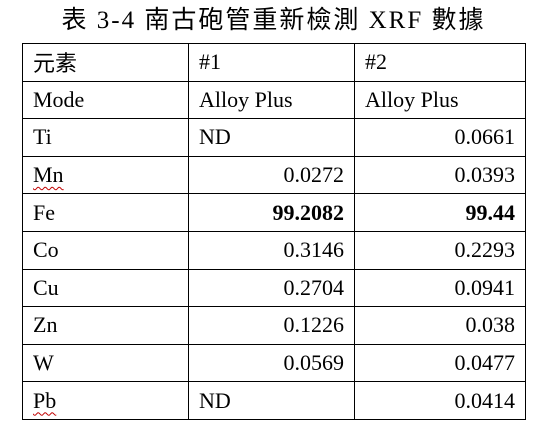 This screenshot has height=448, width=547. I want to click on row-value-sample-2: 0.0477, so click(440, 363).